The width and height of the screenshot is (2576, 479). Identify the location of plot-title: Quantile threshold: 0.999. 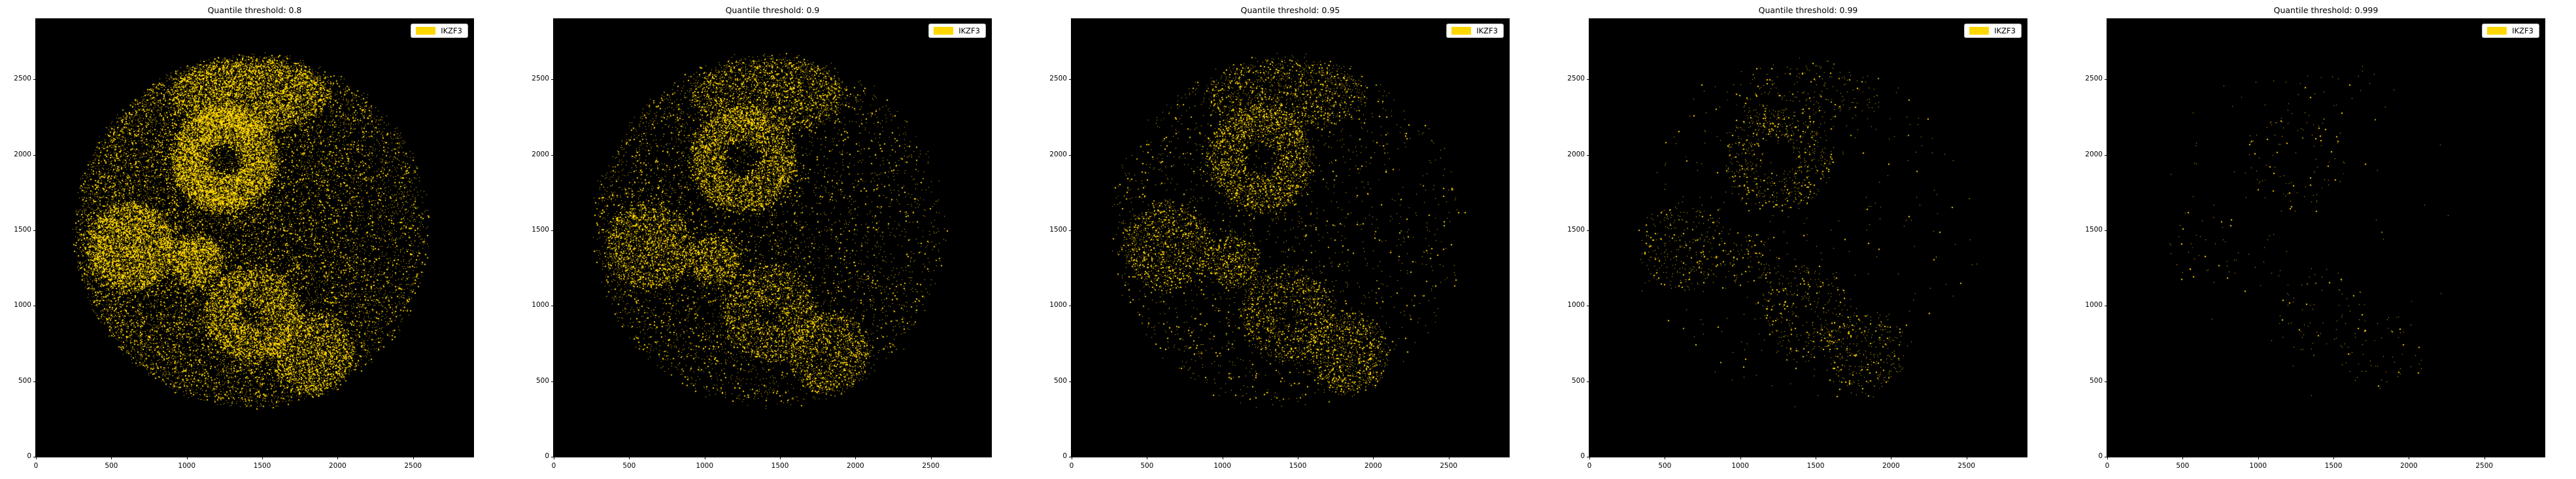
(2326, 10).